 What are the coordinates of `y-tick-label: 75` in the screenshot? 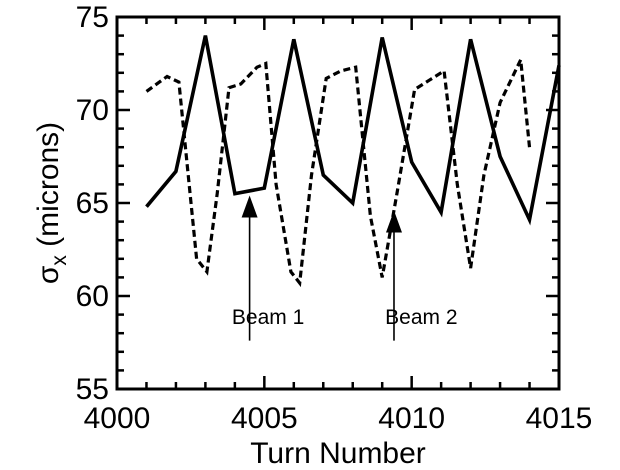 It's located at (92, 17).